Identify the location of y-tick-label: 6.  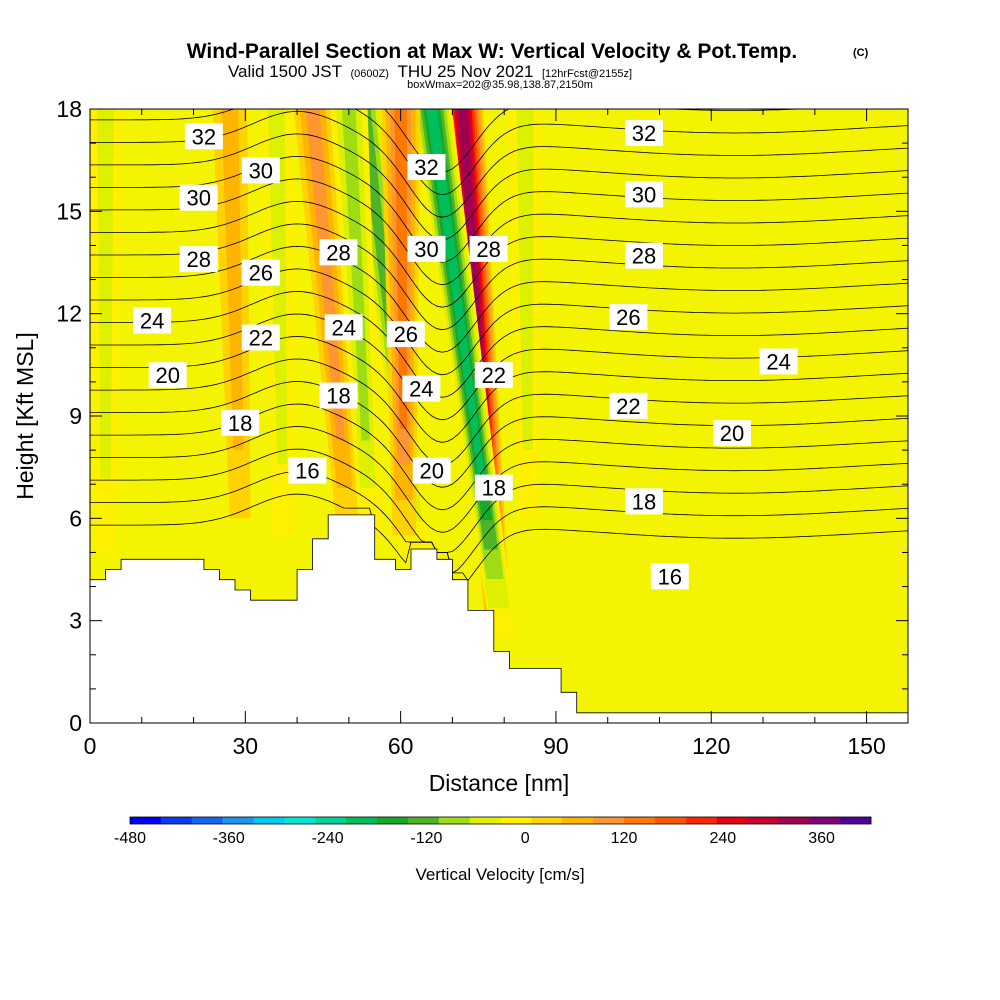
(75, 518).